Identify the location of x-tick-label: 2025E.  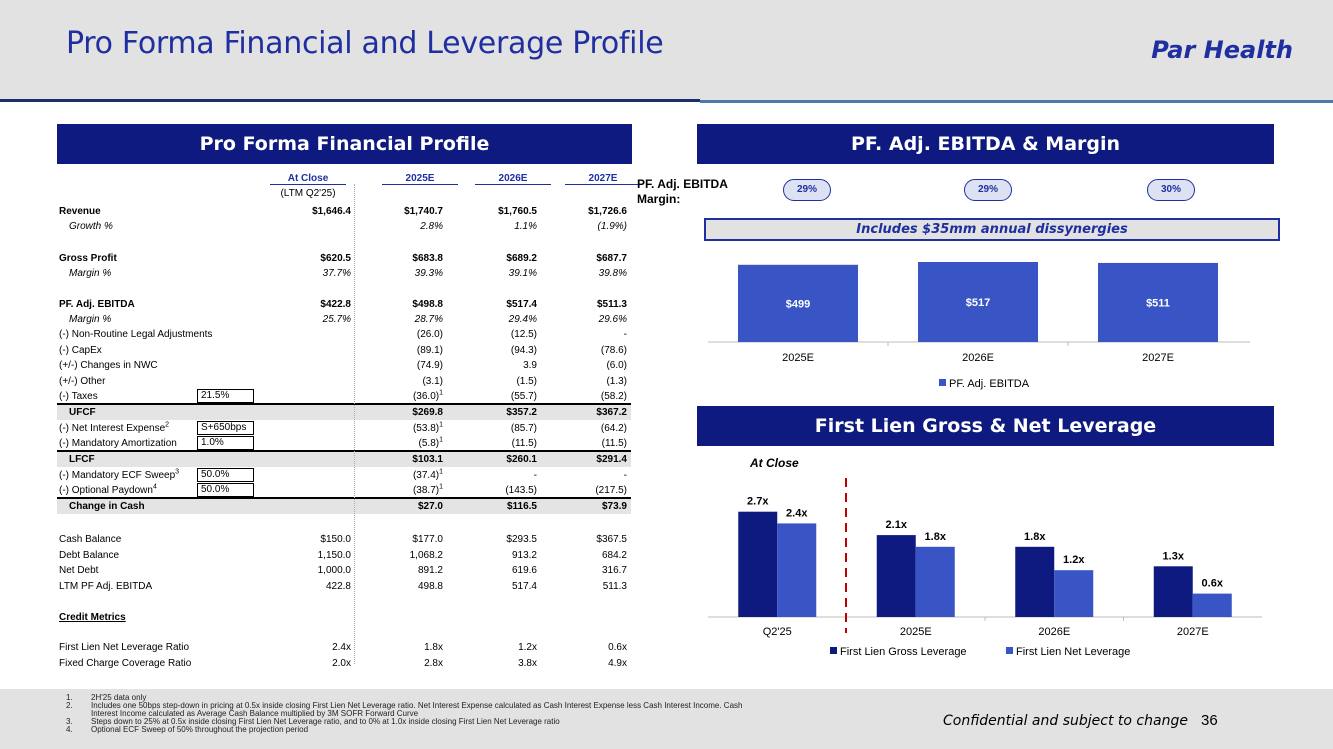
(916, 632).